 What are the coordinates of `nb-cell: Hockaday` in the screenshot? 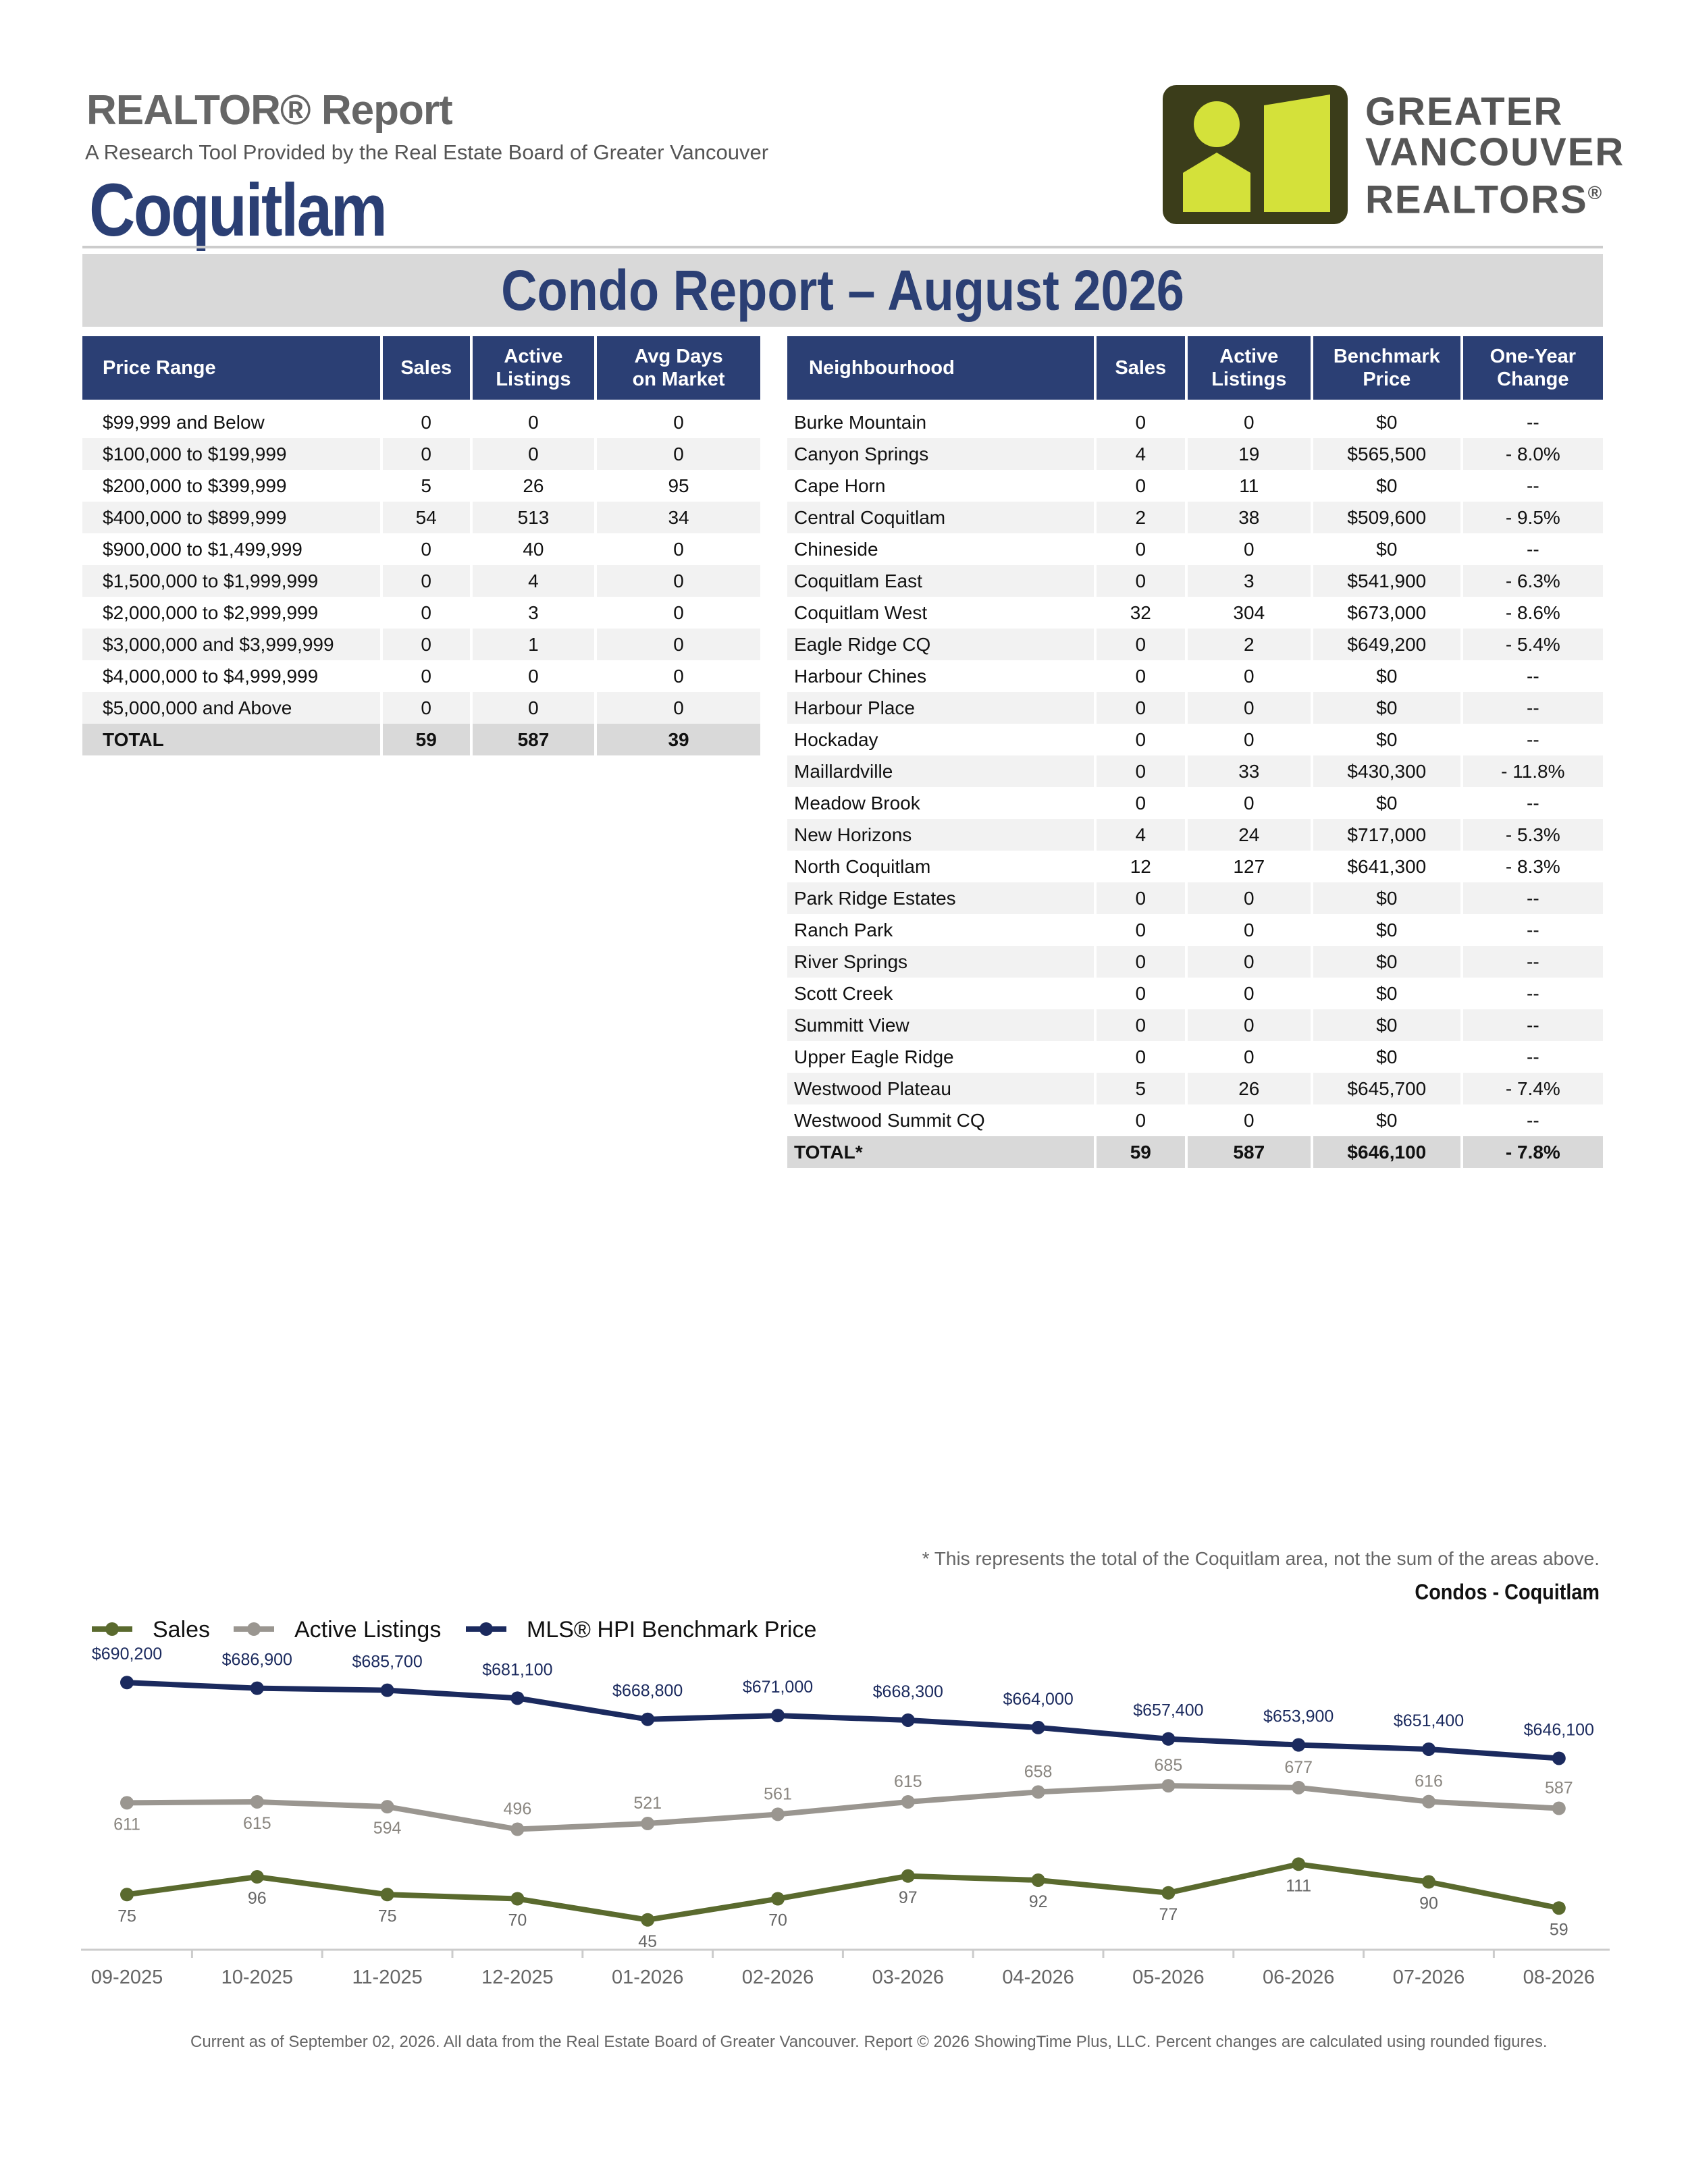 It's located at (836, 739).